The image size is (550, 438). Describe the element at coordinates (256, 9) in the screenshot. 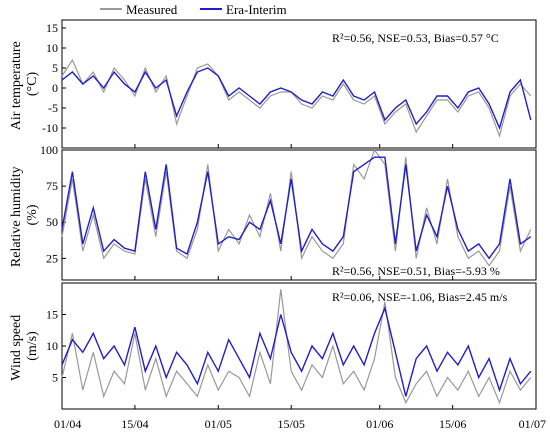

I see `legend-label-era-interim: Era-Interim` at that location.